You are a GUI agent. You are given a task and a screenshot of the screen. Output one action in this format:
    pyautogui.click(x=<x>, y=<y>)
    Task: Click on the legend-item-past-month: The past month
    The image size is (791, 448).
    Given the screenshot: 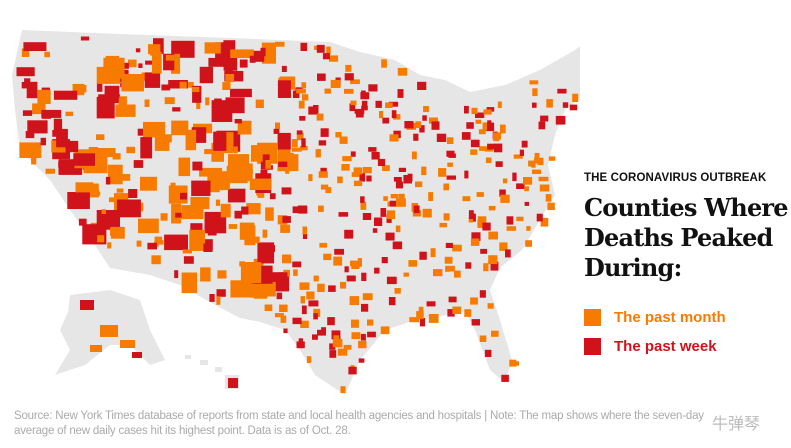 What is the action you would take?
    pyautogui.click(x=655, y=317)
    